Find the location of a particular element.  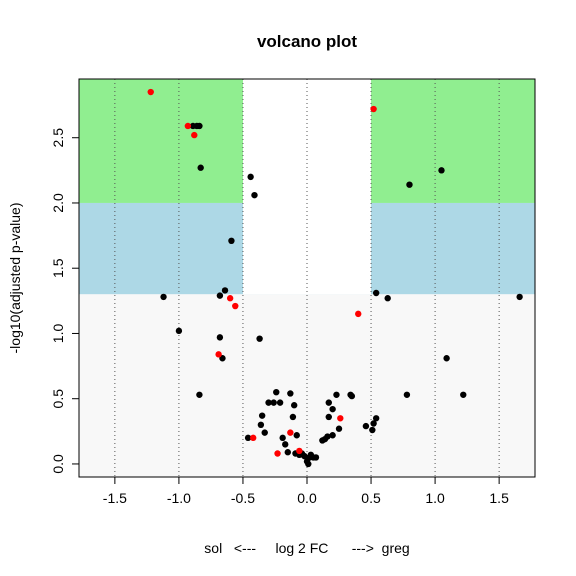

y-axis-label: -log10(adjusted p-value) is located at coordinates (15, 278).